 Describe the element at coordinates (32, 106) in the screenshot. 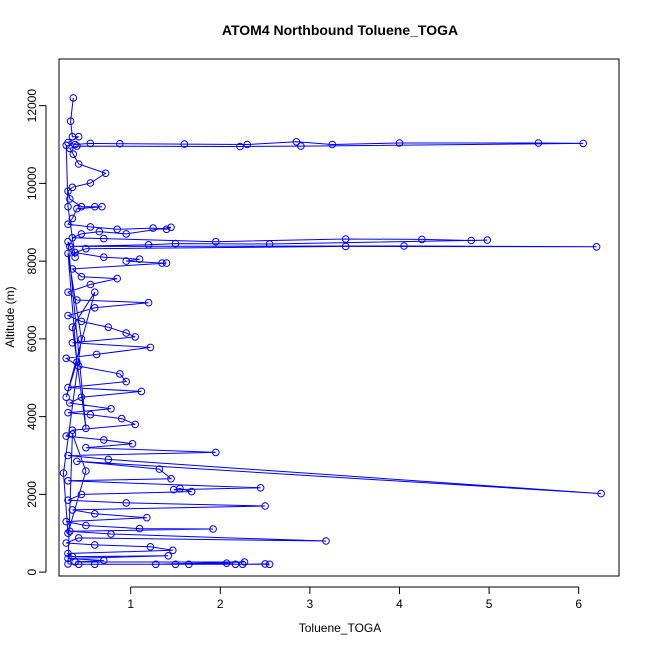

I see `y-tick-label: 12000` at that location.